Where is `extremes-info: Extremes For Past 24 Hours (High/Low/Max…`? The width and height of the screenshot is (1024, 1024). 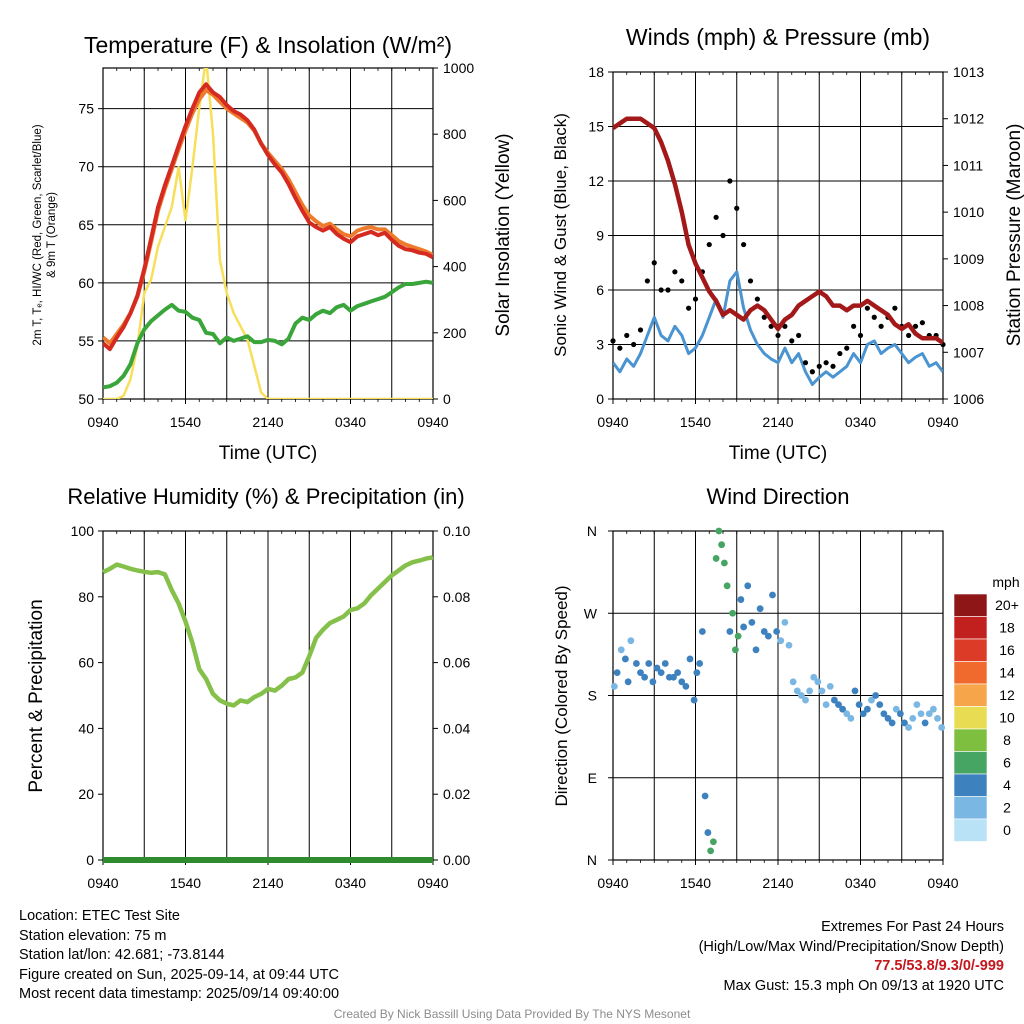
extremes-info: Extremes For Past 24 Hours (High/Low/Max… is located at coordinates (851, 957).